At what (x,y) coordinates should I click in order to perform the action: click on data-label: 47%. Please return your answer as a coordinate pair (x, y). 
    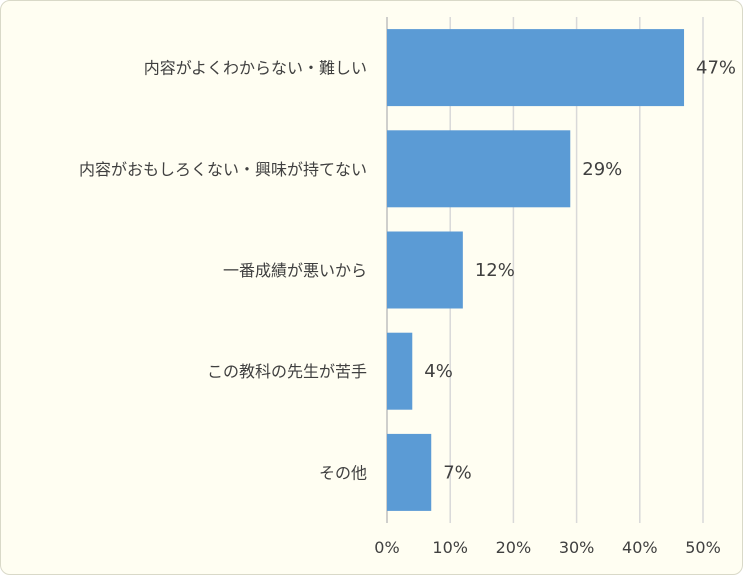
    Looking at the image, I should click on (716, 68).